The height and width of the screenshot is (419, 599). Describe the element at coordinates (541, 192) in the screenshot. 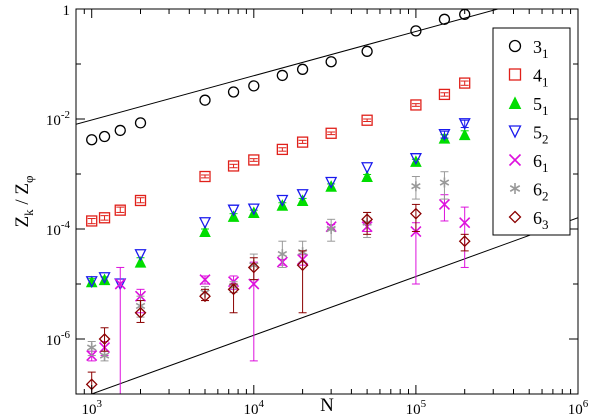

I see `legend-label: 62` at that location.